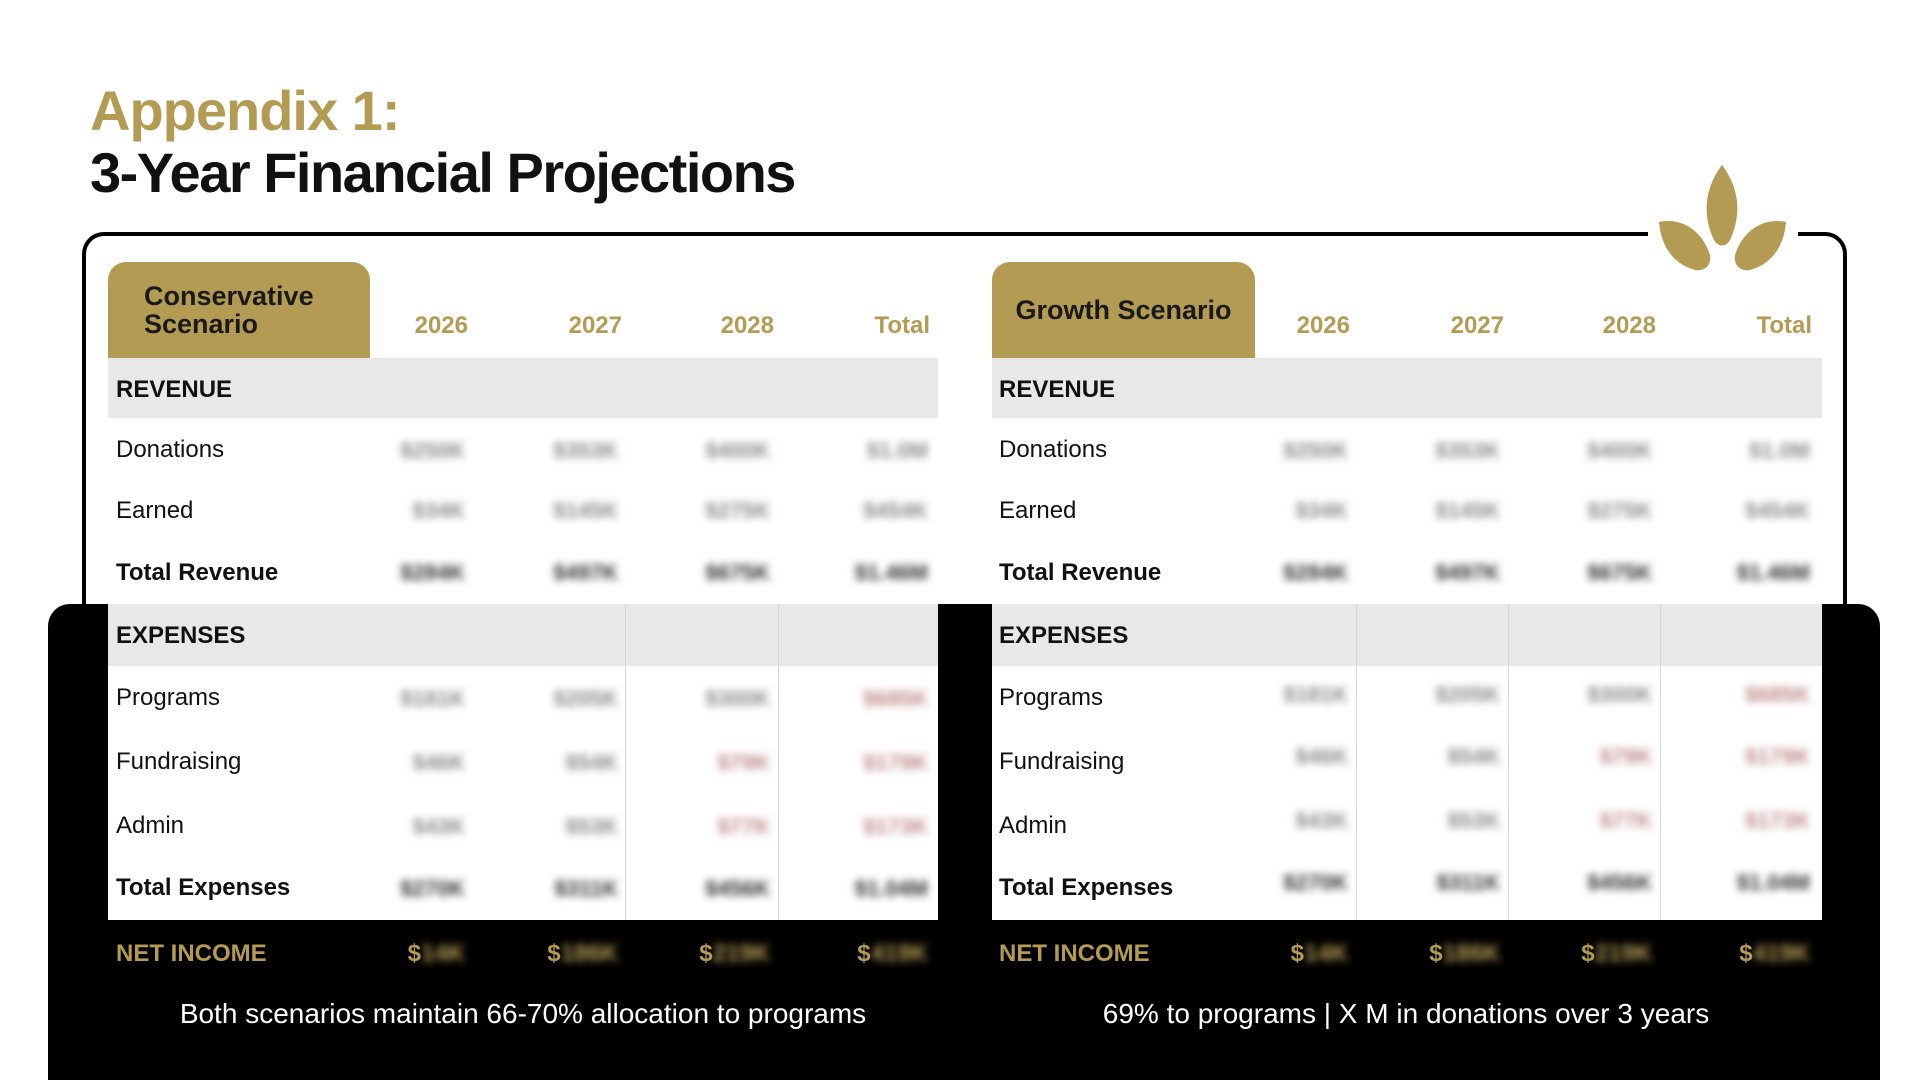  What do you see at coordinates (1477, 325) in the screenshot?
I see `grow-col-2027: 2027` at bounding box center [1477, 325].